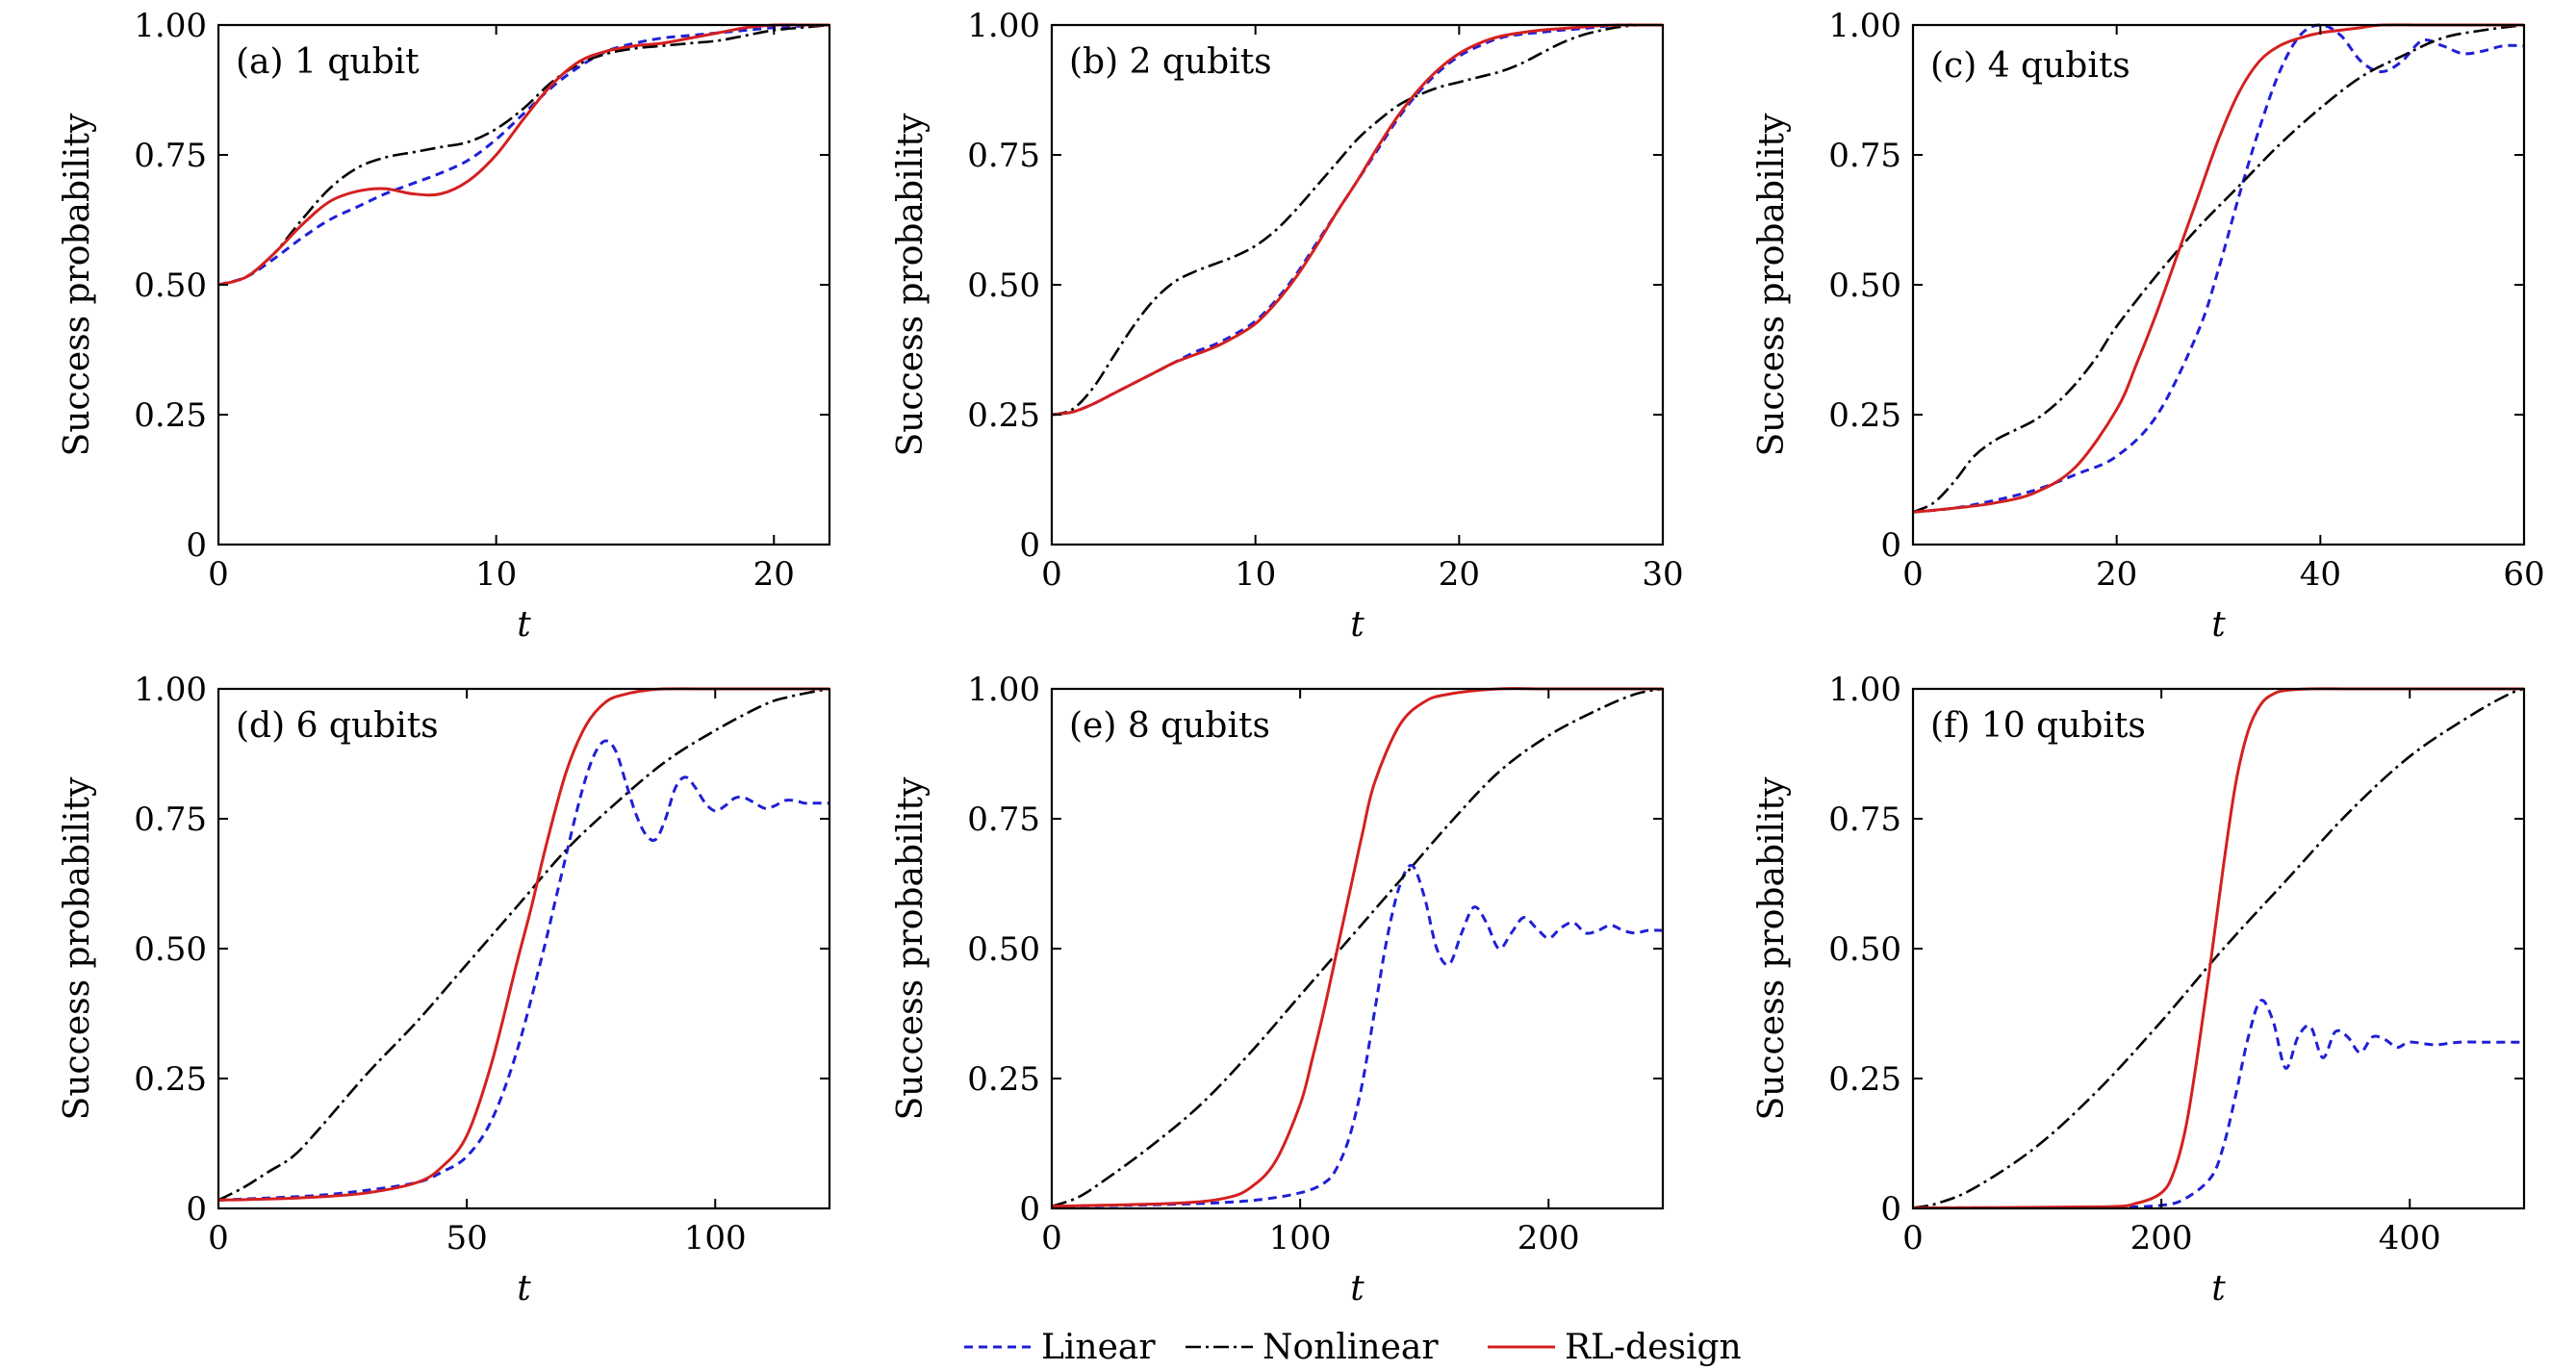 The image size is (2576, 1371). What do you see at coordinates (2038, 726) in the screenshot?
I see `panel-title: (f) 10 qubits` at bounding box center [2038, 726].